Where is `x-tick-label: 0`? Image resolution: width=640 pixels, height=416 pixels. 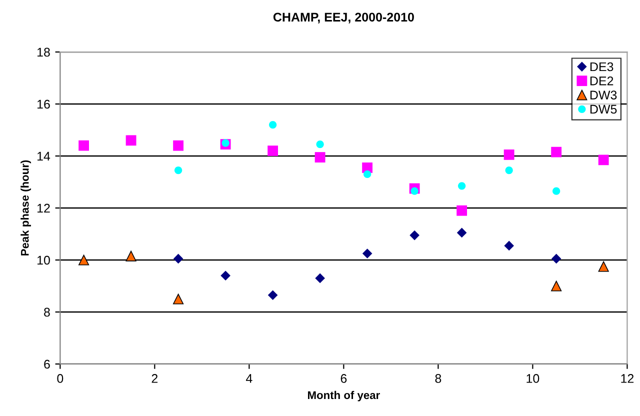
x-tick-label: 0 is located at coordinates (60, 378).